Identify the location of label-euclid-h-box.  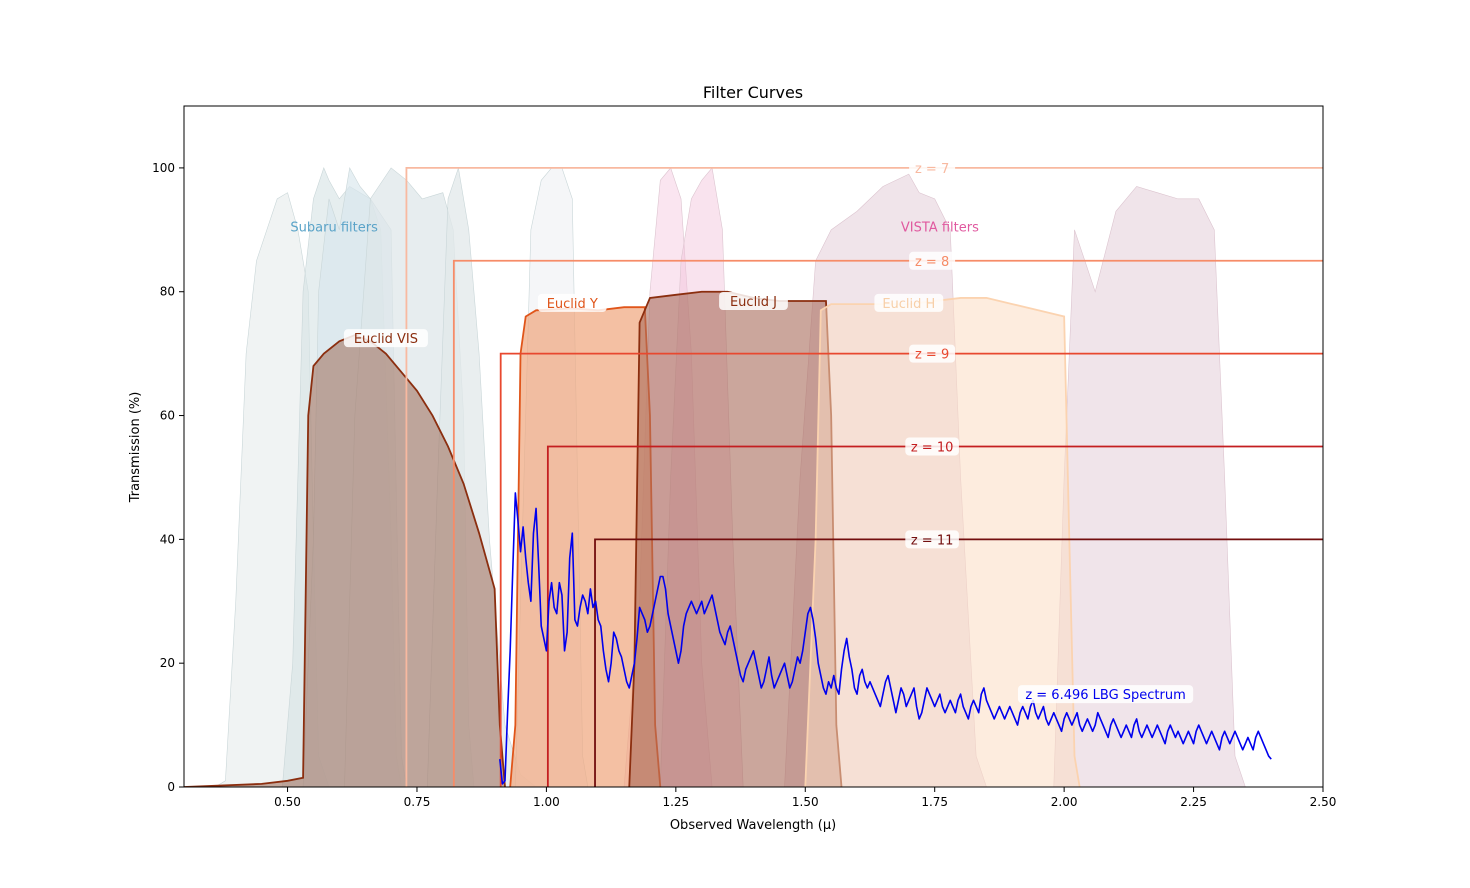
(909, 302).